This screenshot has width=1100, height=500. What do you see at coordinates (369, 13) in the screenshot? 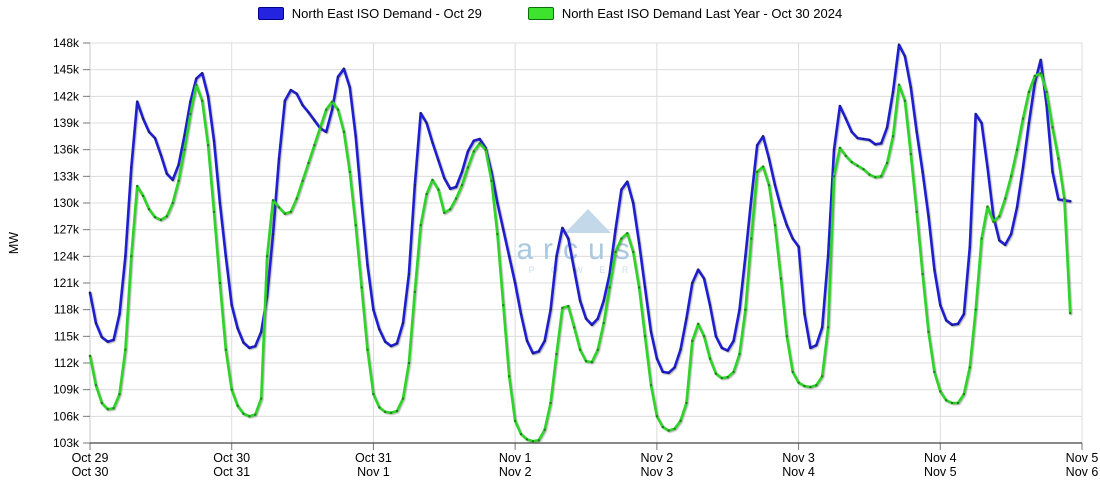
I see `legend-item-current: North East ISO Demand - Oct 29` at bounding box center [369, 13].